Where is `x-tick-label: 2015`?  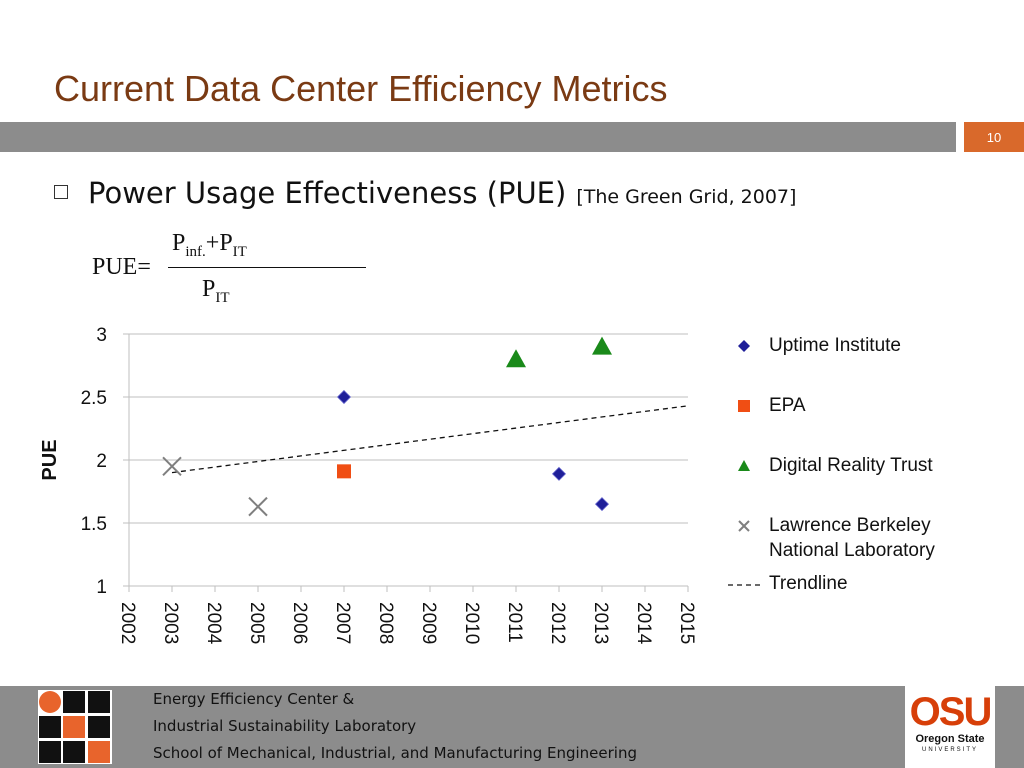
x-tick-label: 2015 is located at coordinates (686, 623).